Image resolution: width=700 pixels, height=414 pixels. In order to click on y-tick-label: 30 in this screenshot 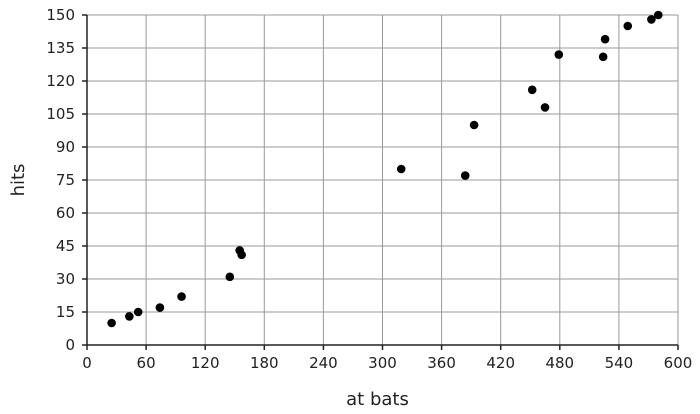, I will do `click(65, 279)`.